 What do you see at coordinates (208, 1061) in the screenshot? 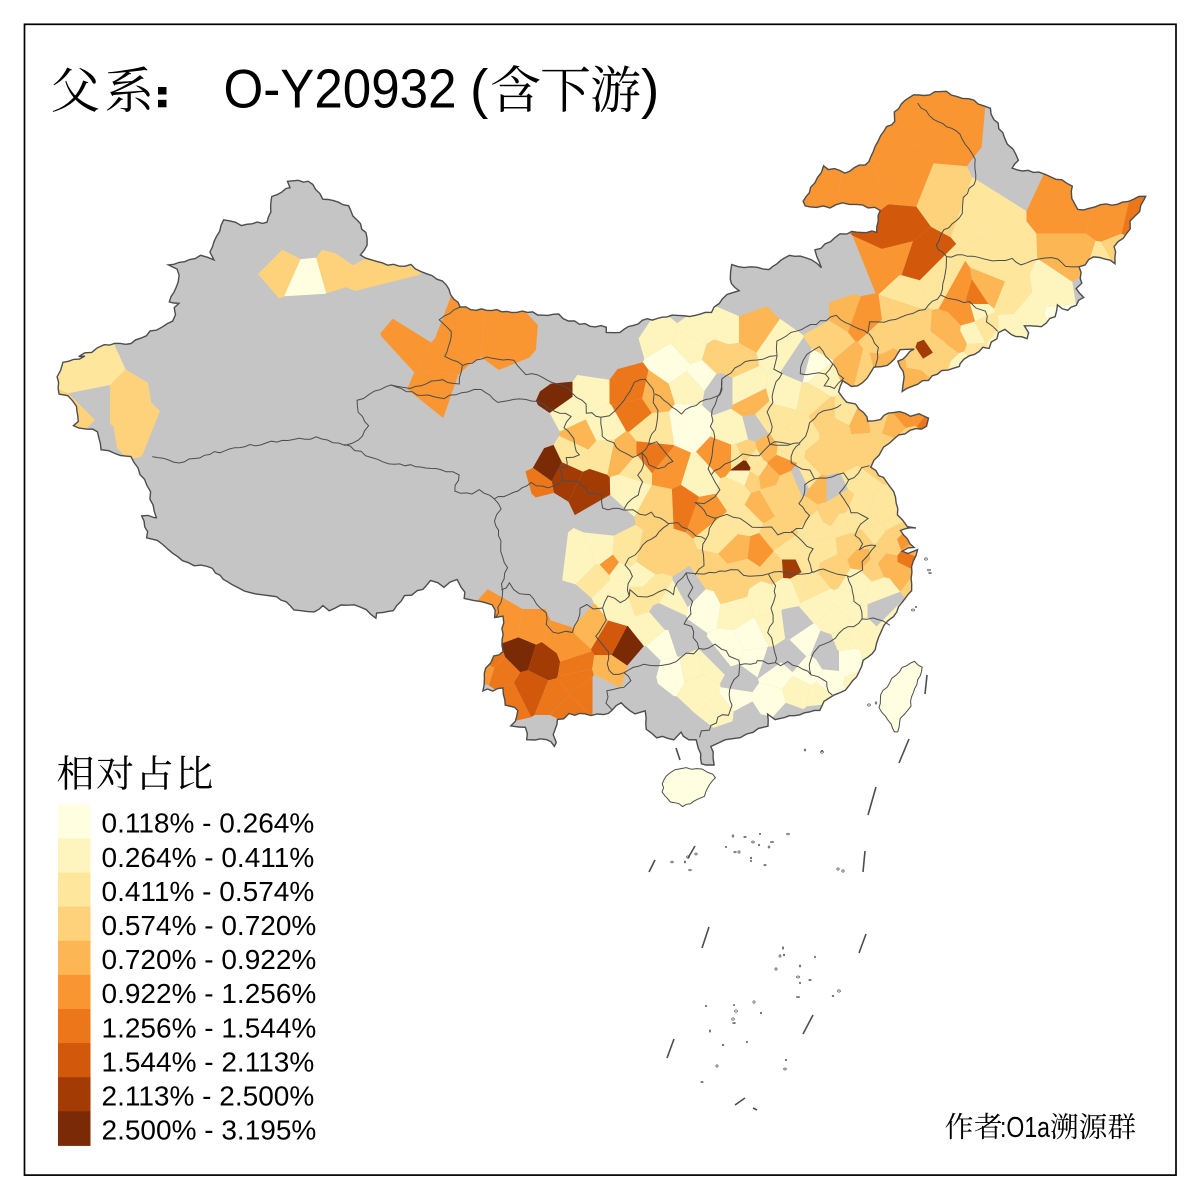
I see `svg-text: 1.544% - 2.113%` at bounding box center [208, 1061].